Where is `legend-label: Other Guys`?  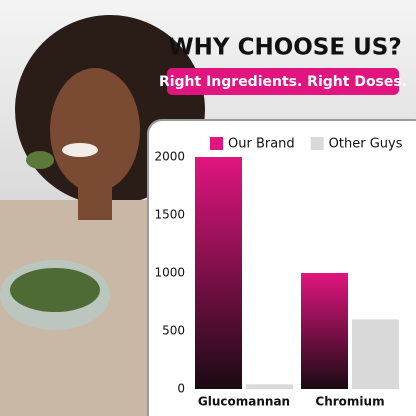
legend-label: Other Guys is located at coordinates (366, 144).